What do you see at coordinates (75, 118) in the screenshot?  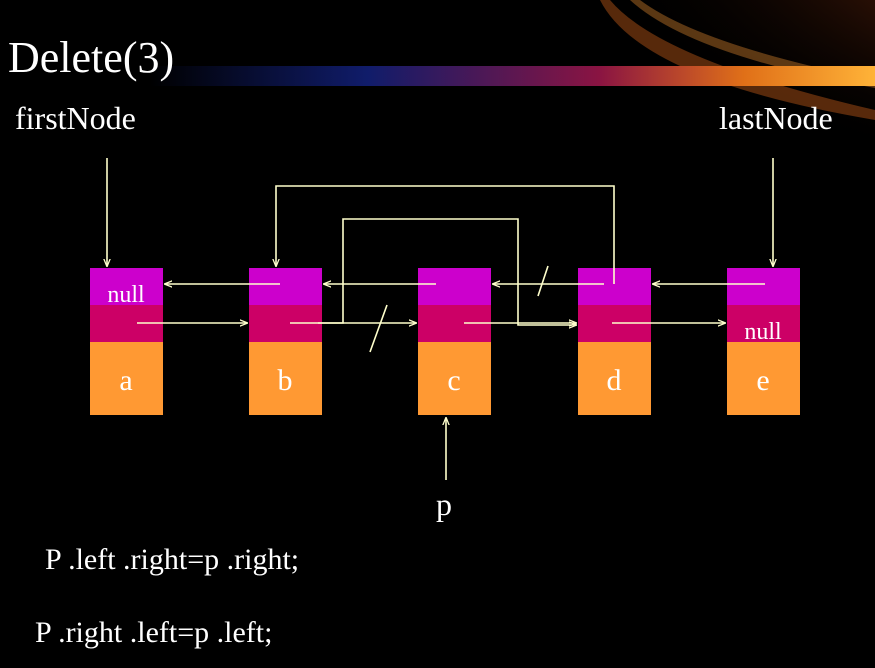 I see `first-node-label: firstNode` at bounding box center [75, 118].